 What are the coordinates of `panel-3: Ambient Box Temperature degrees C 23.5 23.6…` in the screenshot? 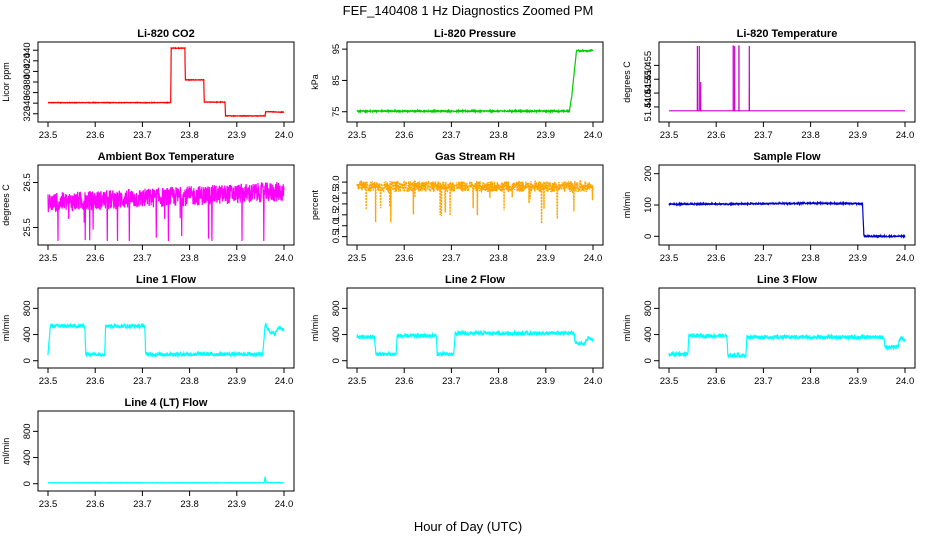 It's located at (148, 207).